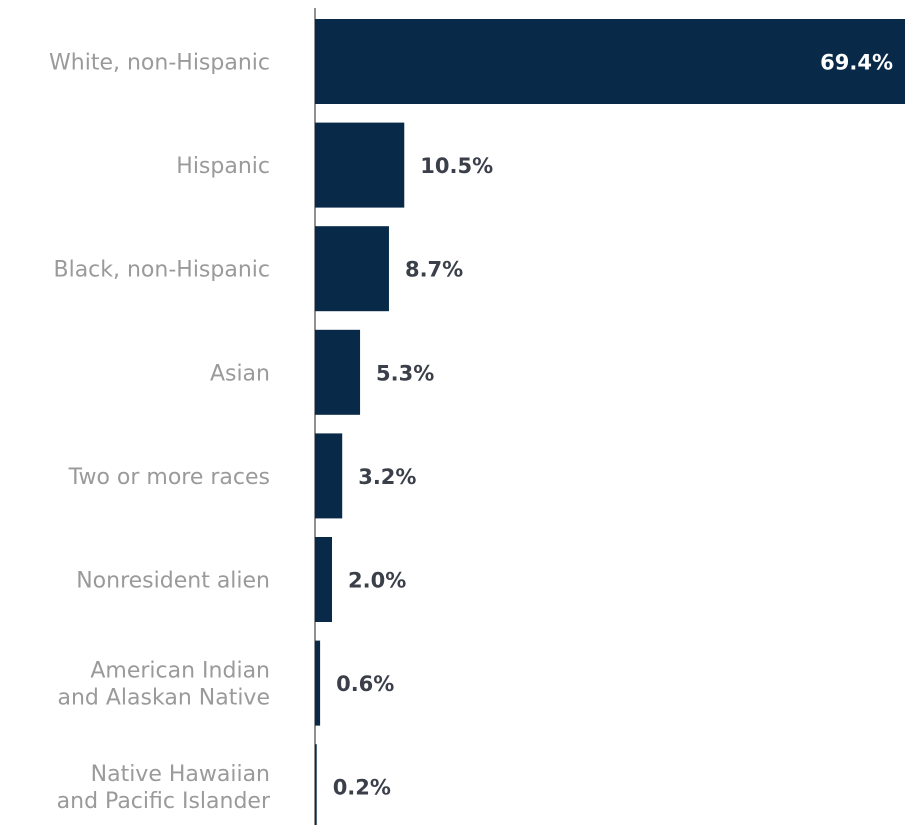 The width and height of the screenshot is (905, 825). I want to click on category-label-line: Hispanic, so click(223, 166).